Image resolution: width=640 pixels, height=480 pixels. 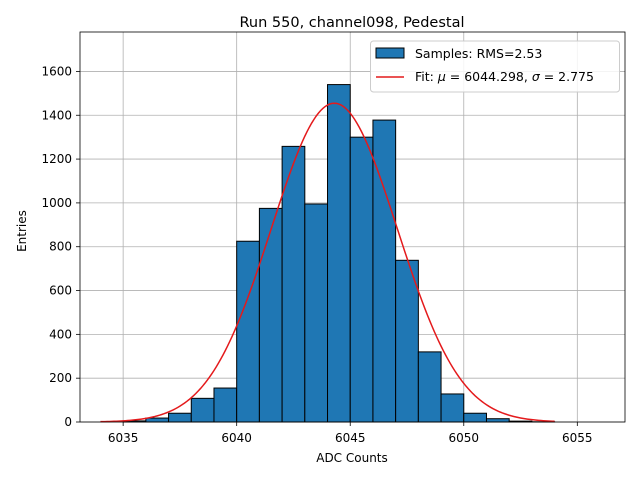 I want to click on y-tick-label: 800, so click(x=60, y=247).